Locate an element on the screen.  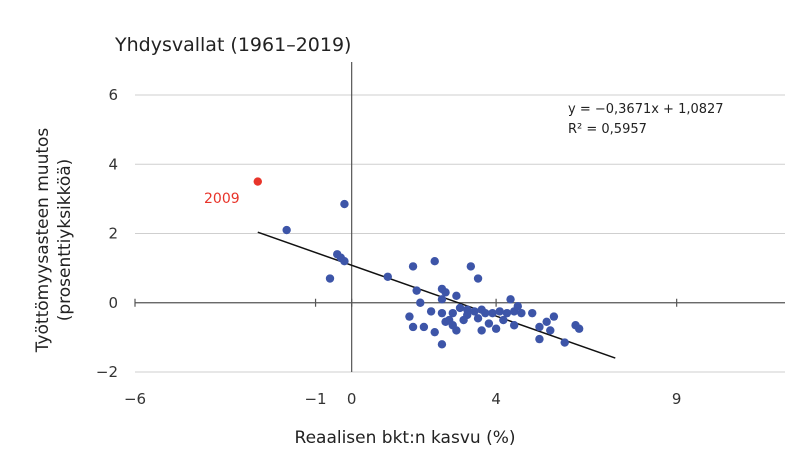
y-tick-labels: 6 4 2 0 −2 is located at coordinates (107, 233).